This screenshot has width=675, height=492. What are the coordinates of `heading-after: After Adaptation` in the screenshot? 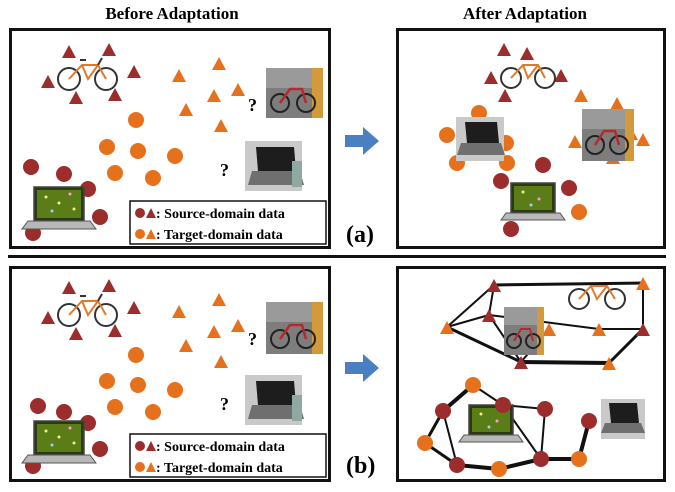 It's located at (525, 13).